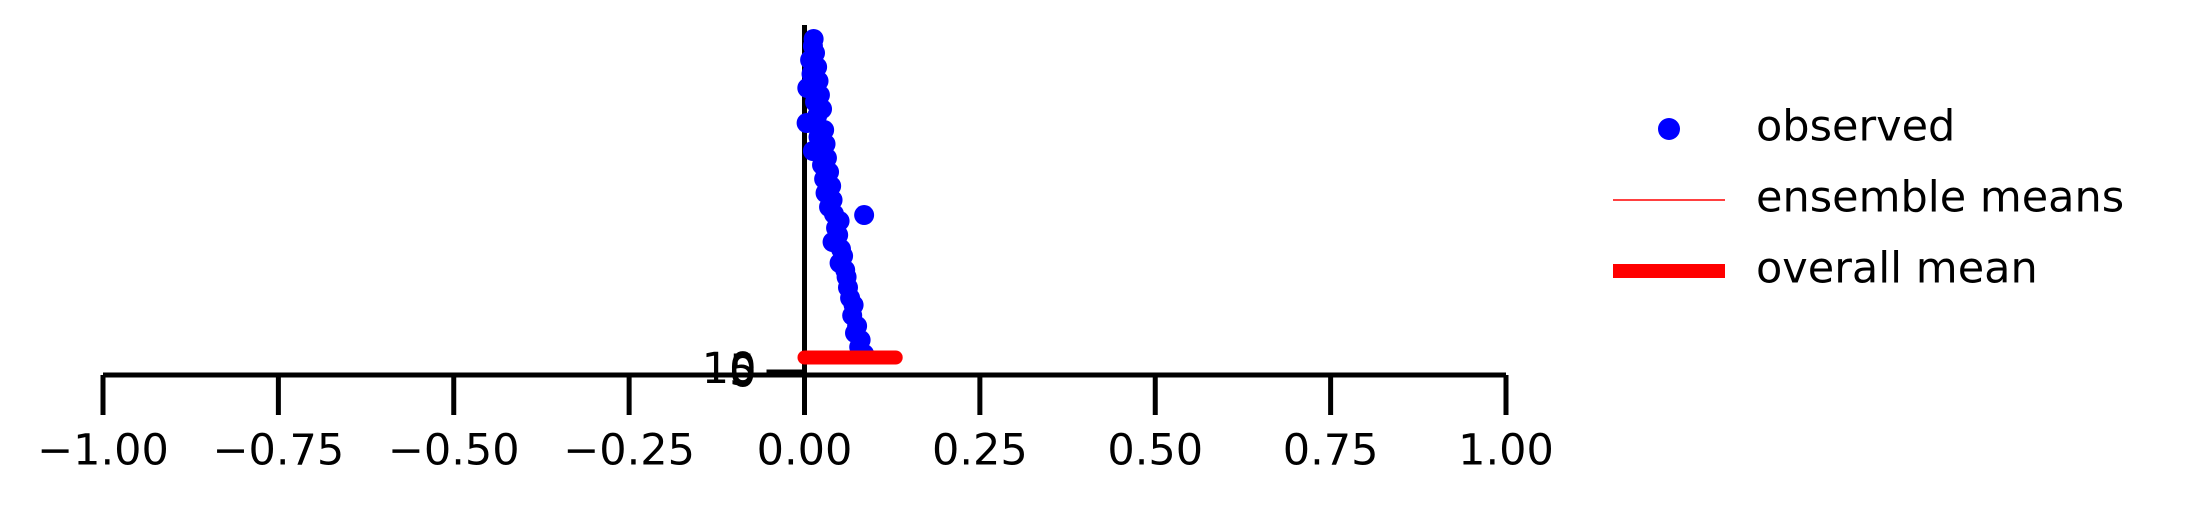  I want to click on x-tick-label: 0.75, so click(1331, 451).